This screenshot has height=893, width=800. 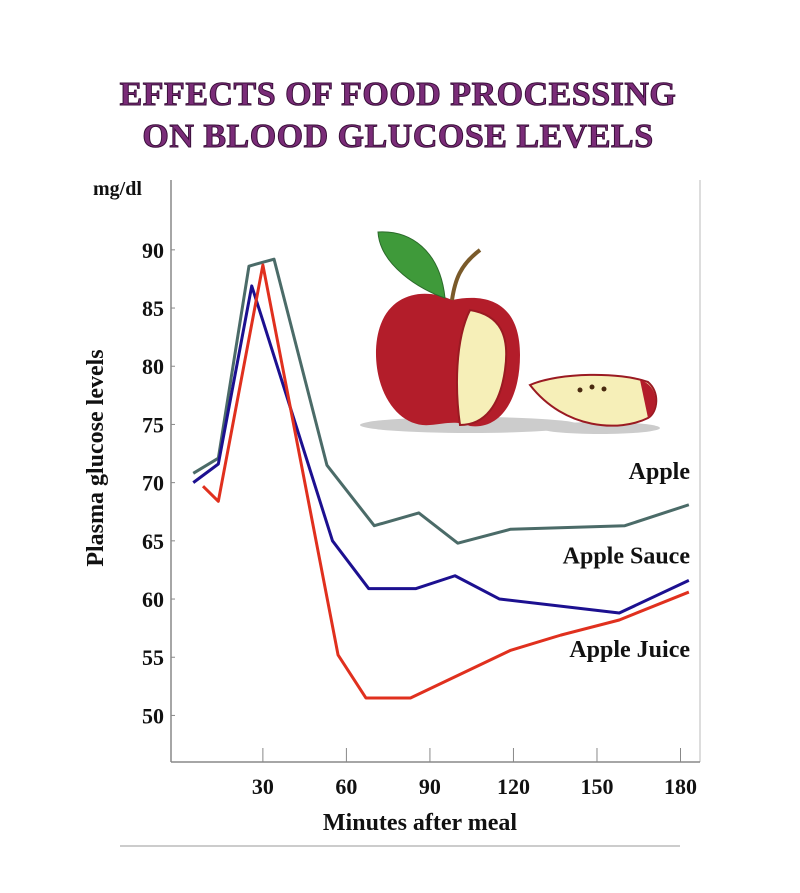 I want to click on x-axis-label: Minutes after meal, so click(x=420, y=823).